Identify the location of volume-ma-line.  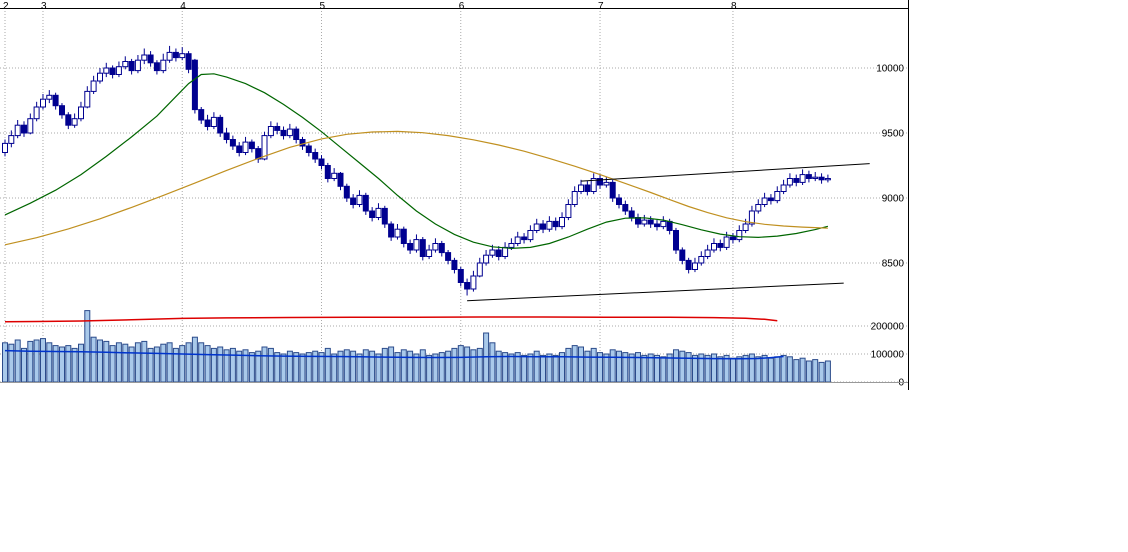
(394, 354).